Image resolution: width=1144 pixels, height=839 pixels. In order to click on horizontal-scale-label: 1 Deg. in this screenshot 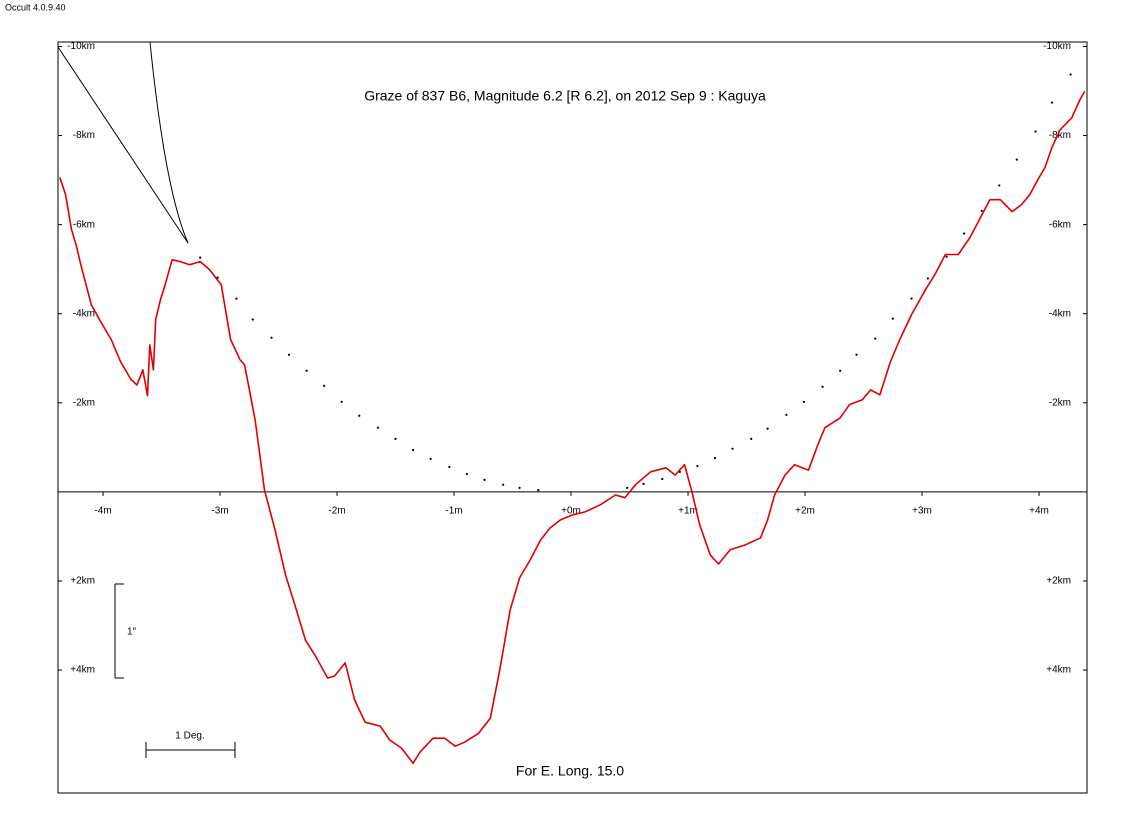, I will do `click(189, 736)`.